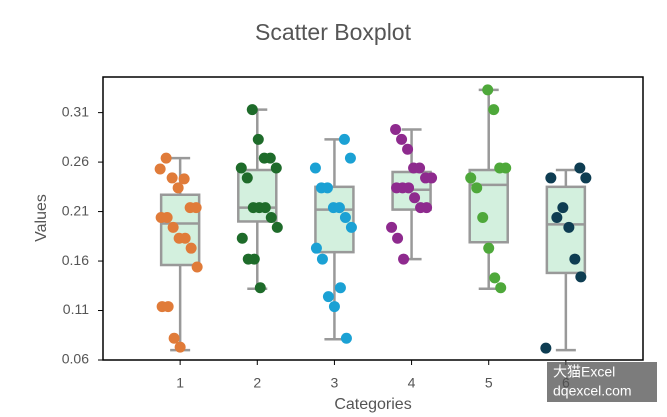 This screenshot has height=417, width=667. Describe the element at coordinates (592, 391) in the screenshot. I see `watermark: dqexcel.com` at that location.